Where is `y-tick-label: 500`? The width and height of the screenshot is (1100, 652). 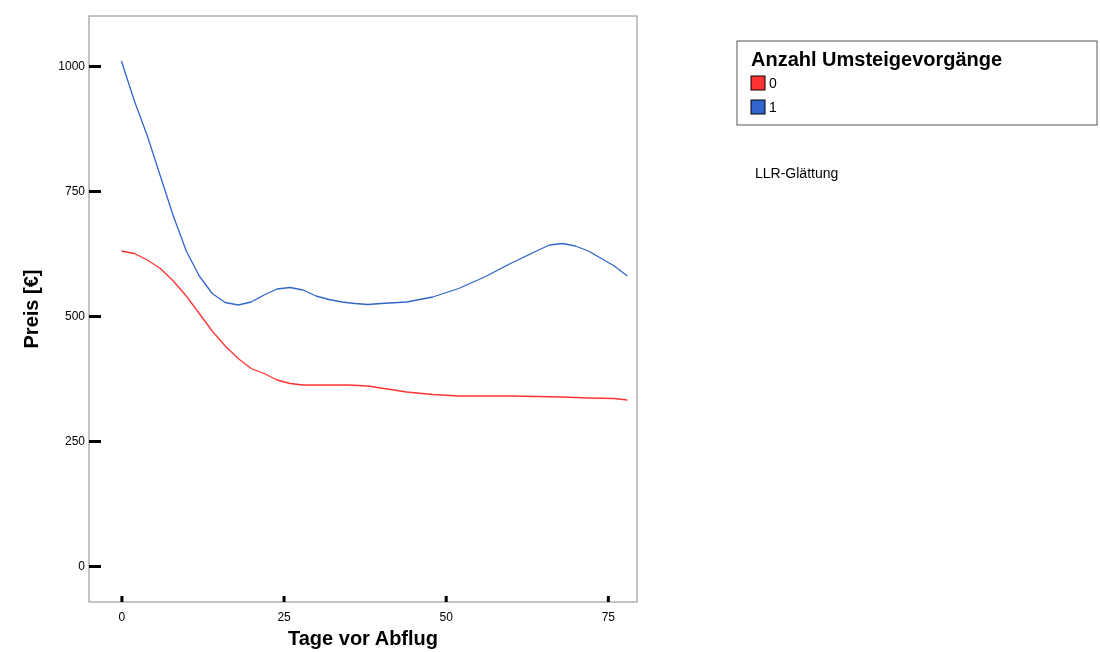 y-tick-label: 500 is located at coordinates (75, 316).